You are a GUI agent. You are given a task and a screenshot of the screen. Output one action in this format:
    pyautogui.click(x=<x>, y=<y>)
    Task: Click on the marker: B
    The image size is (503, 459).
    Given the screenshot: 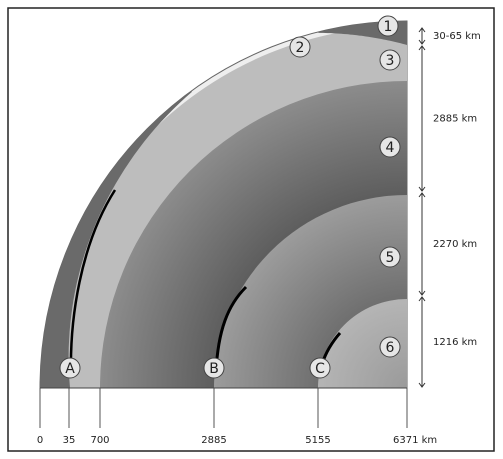 What is the action you would take?
    pyautogui.click(x=214, y=368)
    